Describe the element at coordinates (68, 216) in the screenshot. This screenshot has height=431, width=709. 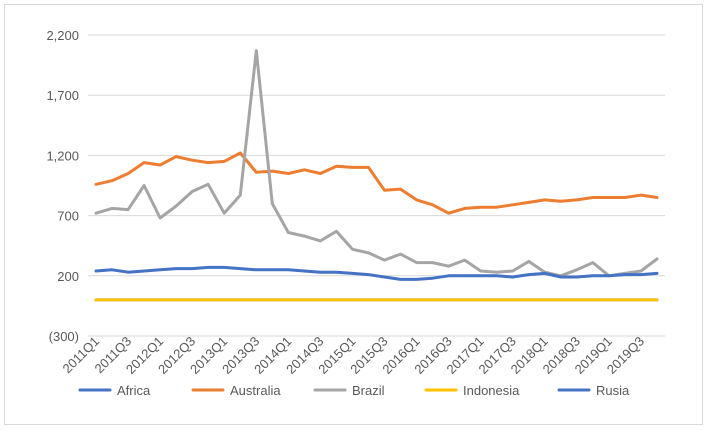
I see `y-tick-label: 700` at that location.